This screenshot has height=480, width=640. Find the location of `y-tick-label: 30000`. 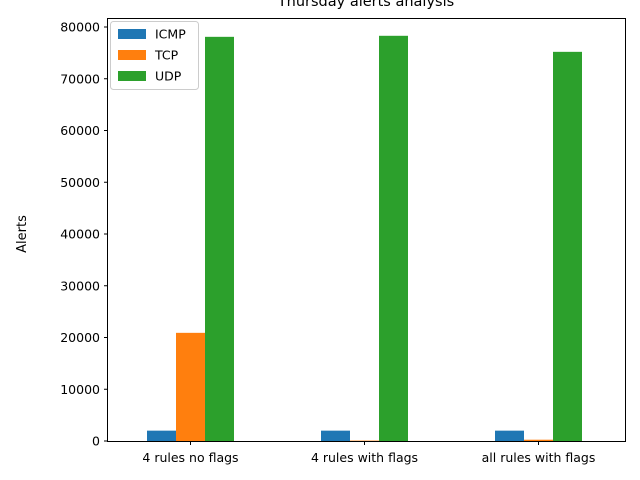

y-tick-label: 30000 is located at coordinates (80, 285).